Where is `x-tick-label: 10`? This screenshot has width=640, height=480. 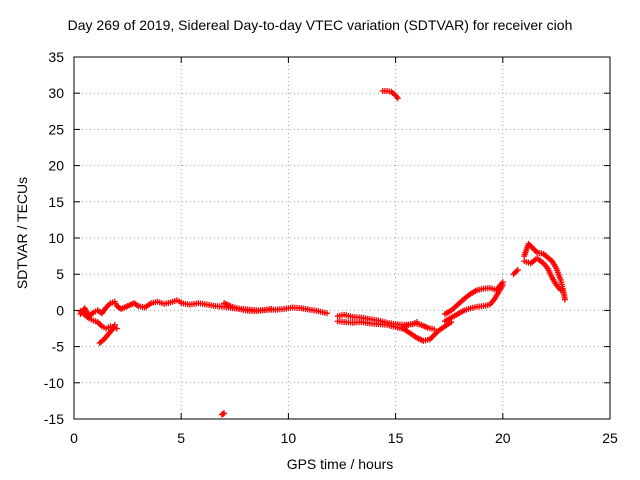 x-tick-label: 10 is located at coordinates (289, 438).